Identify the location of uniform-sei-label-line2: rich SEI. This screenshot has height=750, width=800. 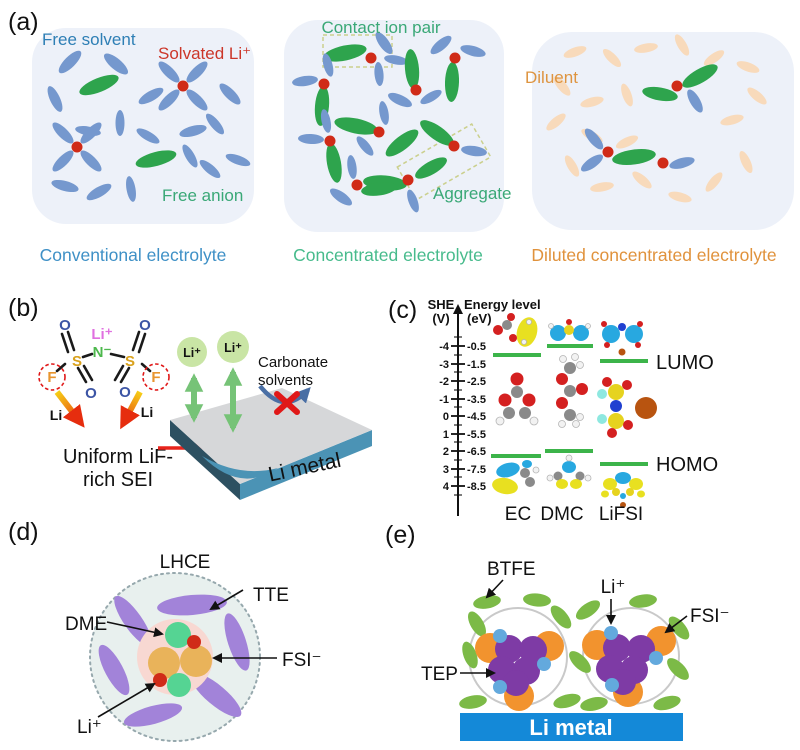
(118, 480).